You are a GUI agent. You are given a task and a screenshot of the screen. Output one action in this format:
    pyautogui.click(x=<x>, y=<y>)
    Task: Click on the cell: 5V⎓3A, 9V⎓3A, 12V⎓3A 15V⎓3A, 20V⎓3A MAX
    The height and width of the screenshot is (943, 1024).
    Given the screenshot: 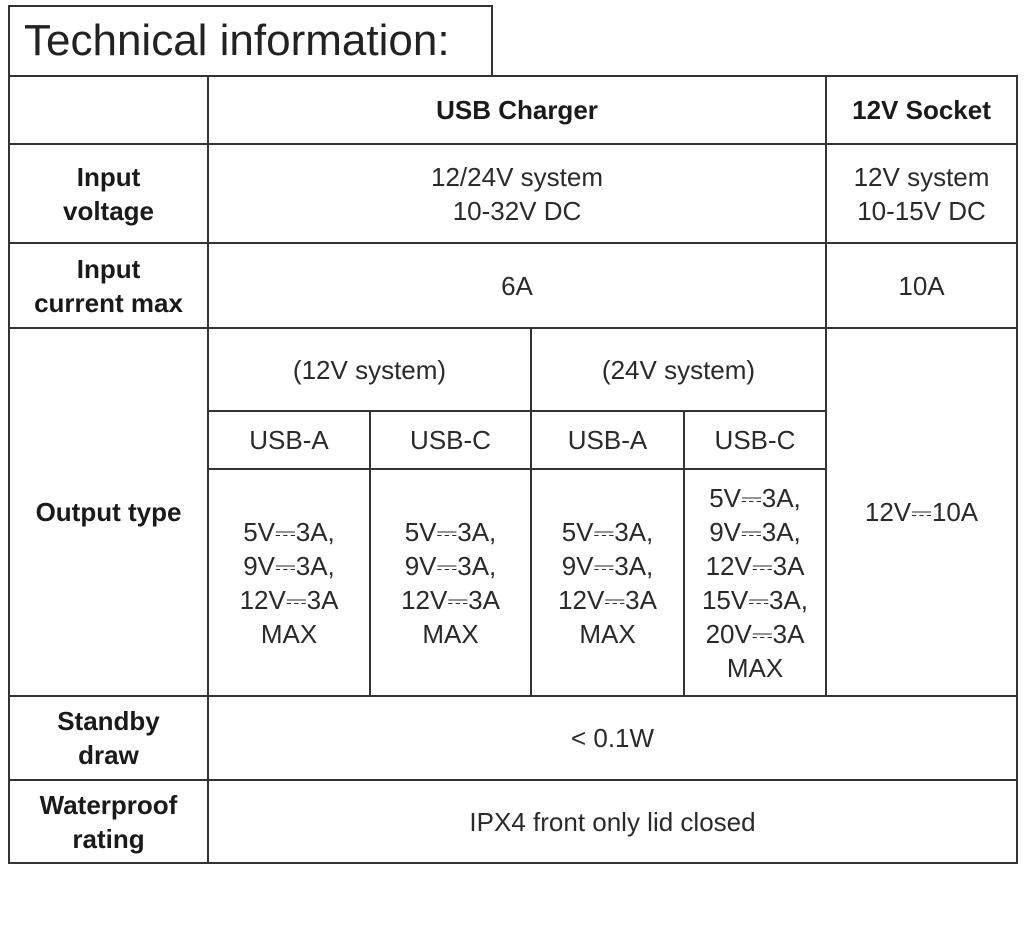 What is the action you would take?
    pyautogui.click(x=755, y=582)
    